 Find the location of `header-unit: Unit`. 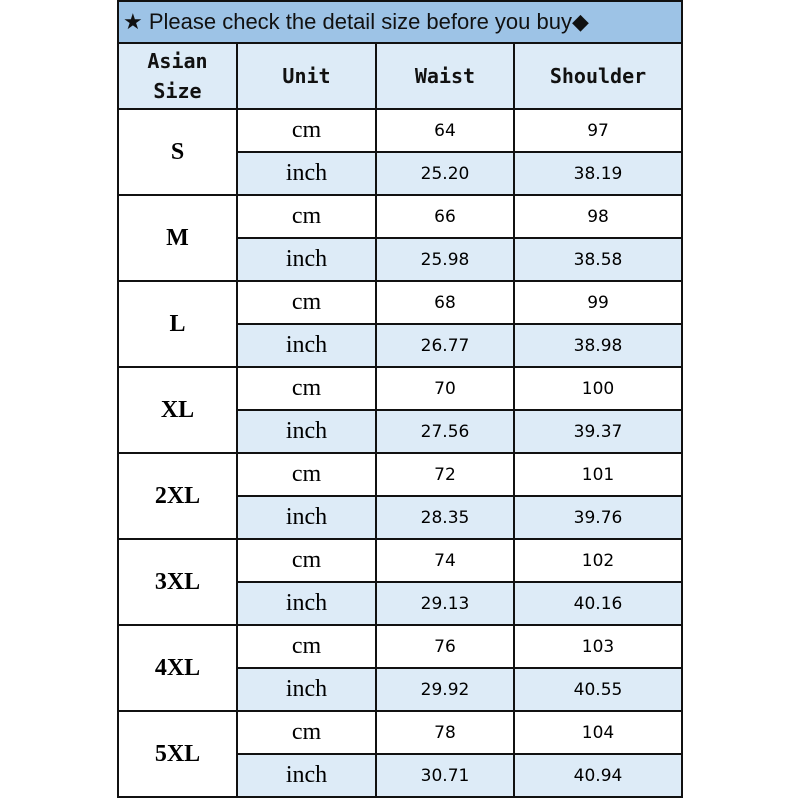

header-unit: Unit is located at coordinates (306, 76).